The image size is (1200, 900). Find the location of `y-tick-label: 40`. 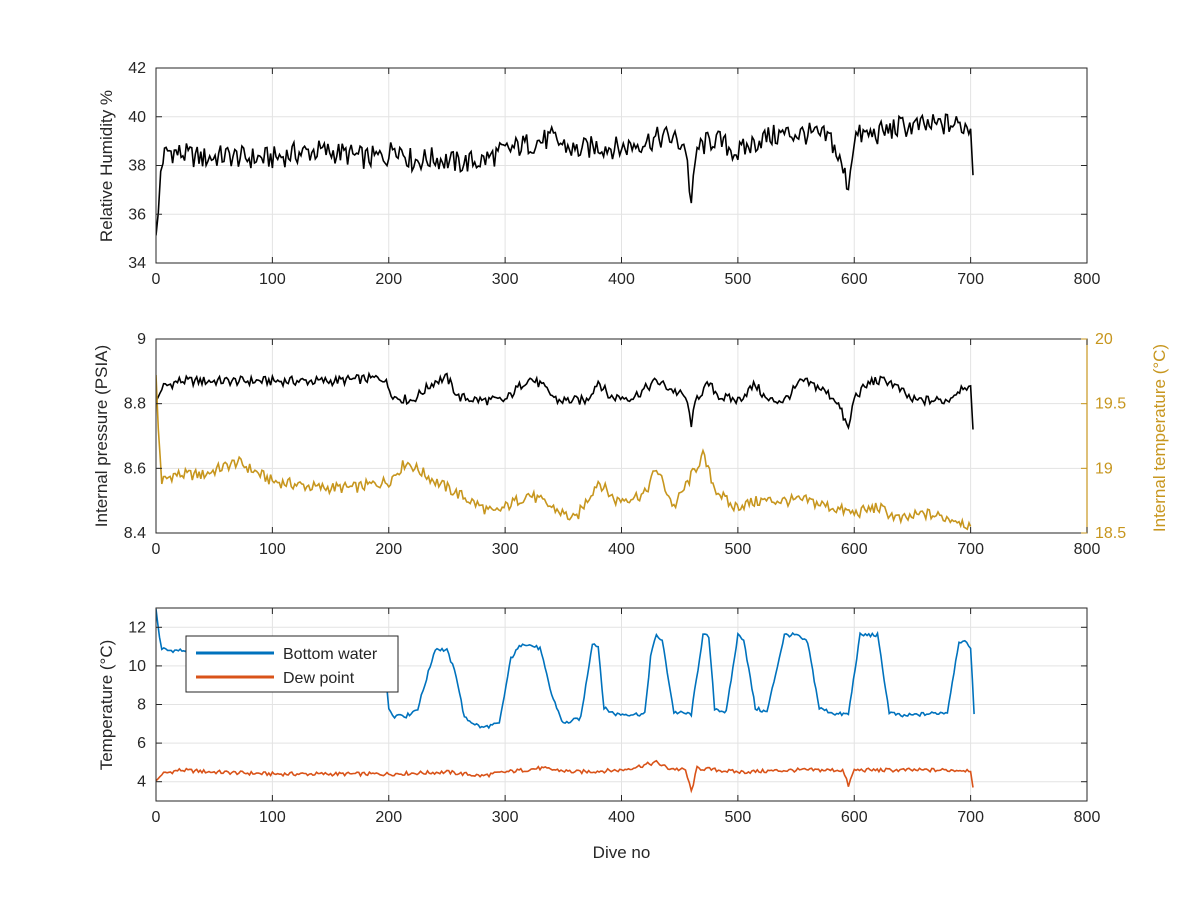

y-tick-label: 40 is located at coordinates (137, 117).